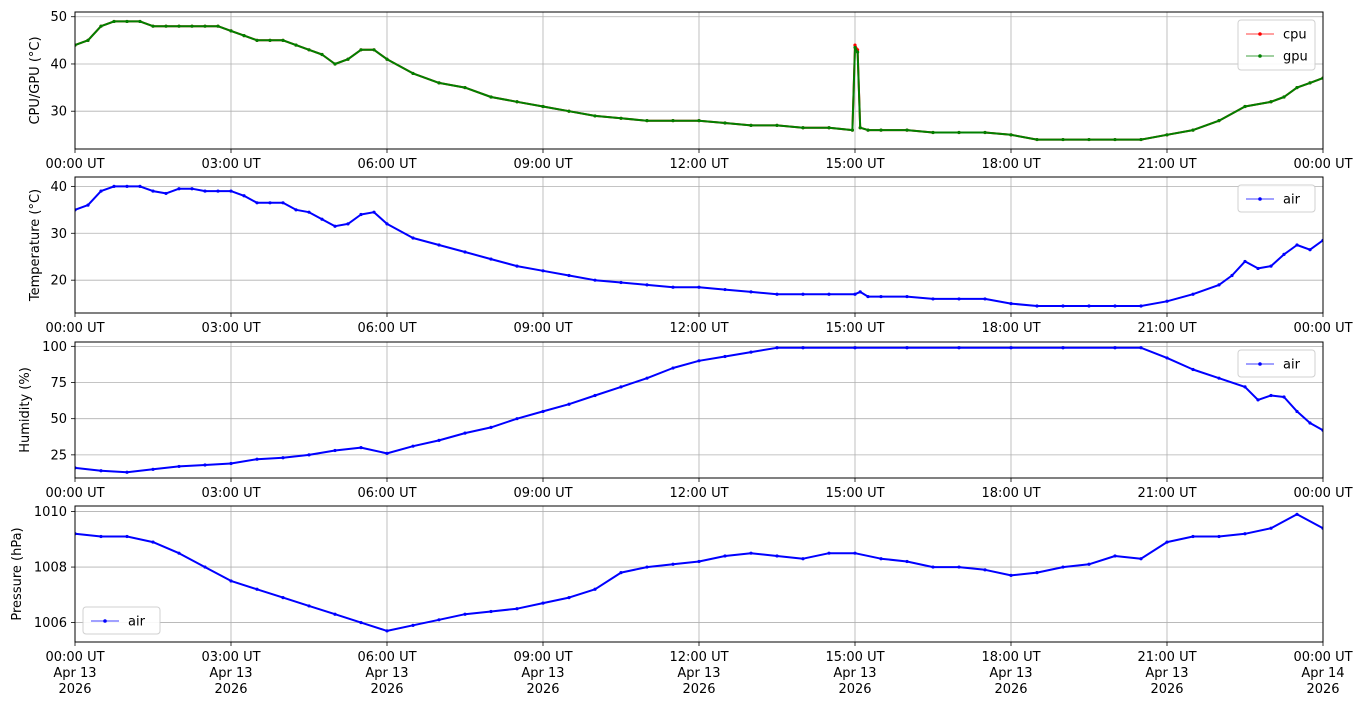 The height and width of the screenshot is (713, 1364). Describe the element at coordinates (35, 80) in the screenshot. I see `y-axis-label: CPU/GPU (°C)` at that location.